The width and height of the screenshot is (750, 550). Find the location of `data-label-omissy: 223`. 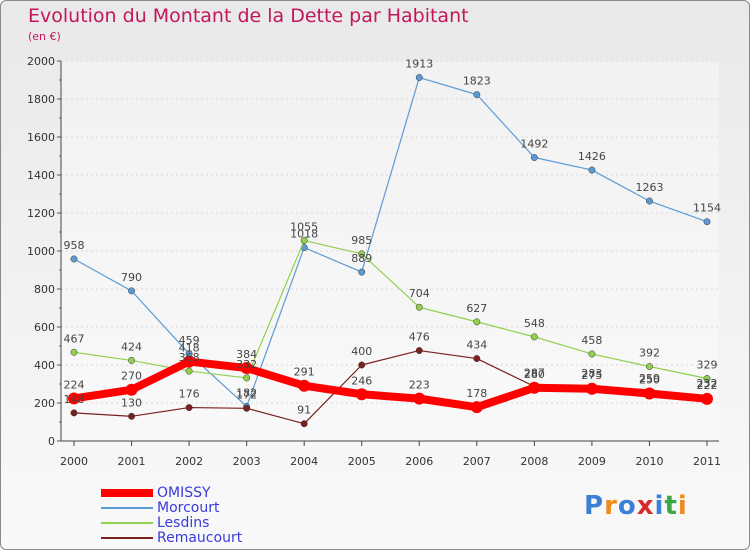

data-label-omissy: 223 is located at coordinates (419, 385).